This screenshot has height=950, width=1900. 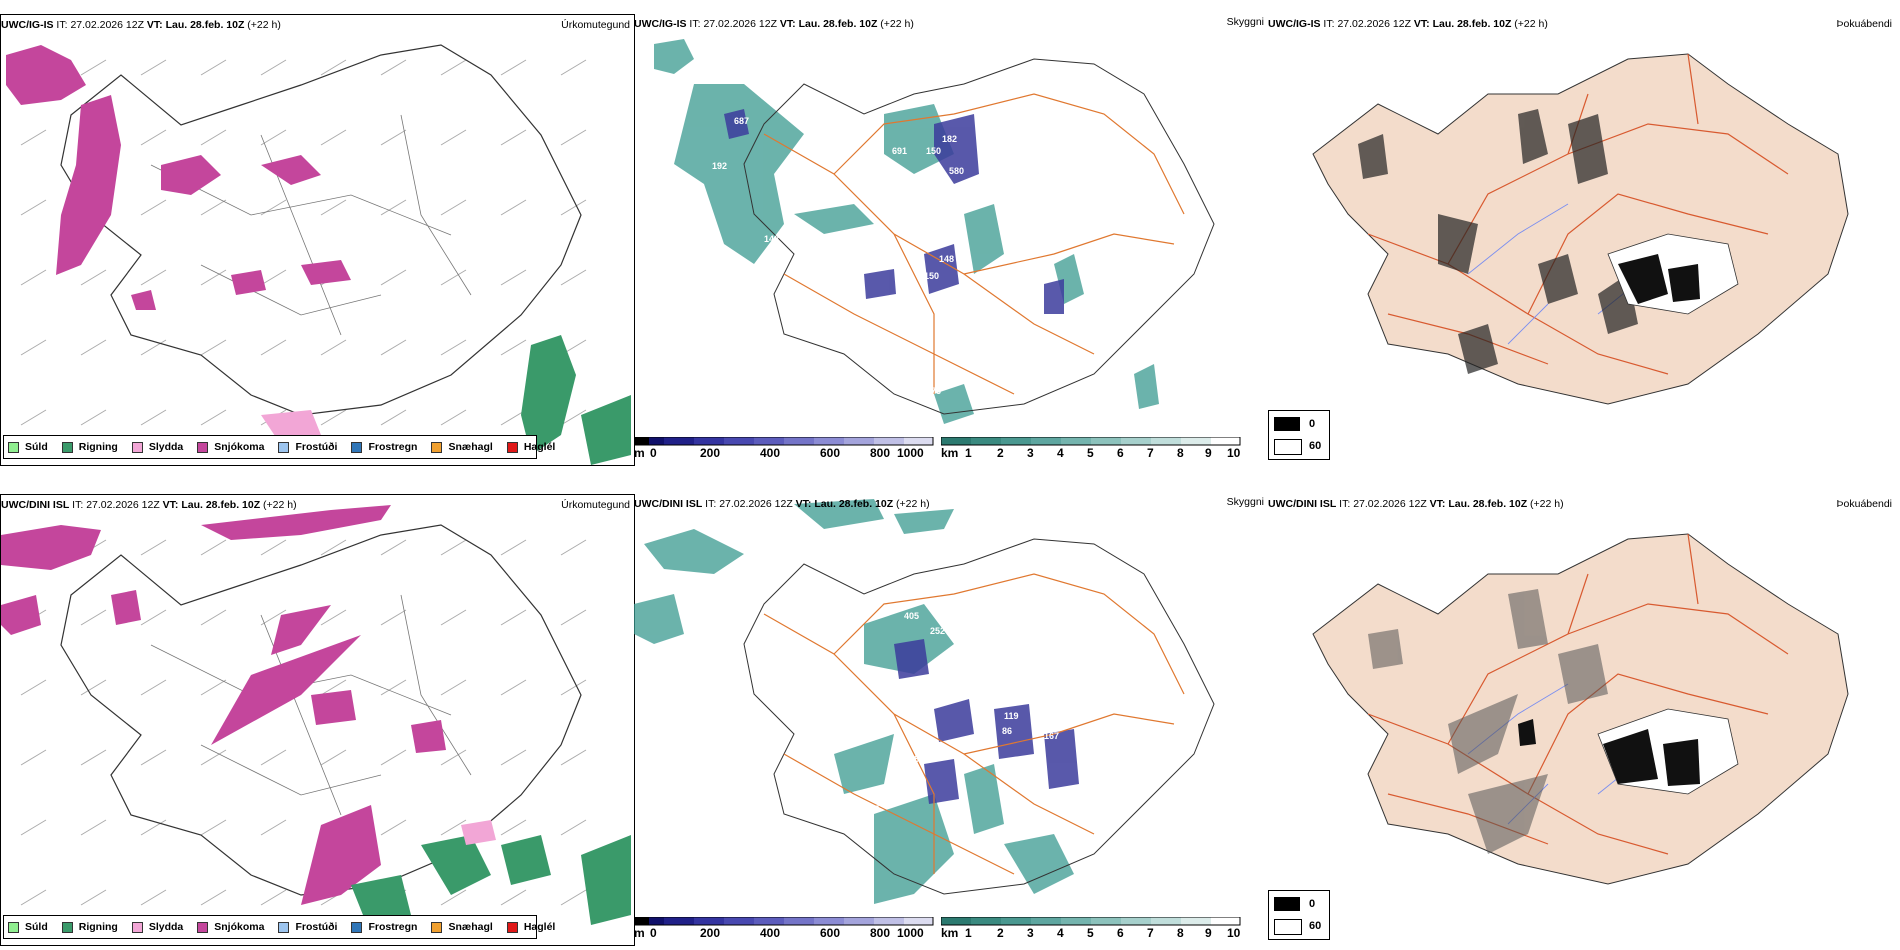 What do you see at coordinates (971, 905) in the screenshot?
I see `cloud-label: 227` at bounding box center [971, 905].